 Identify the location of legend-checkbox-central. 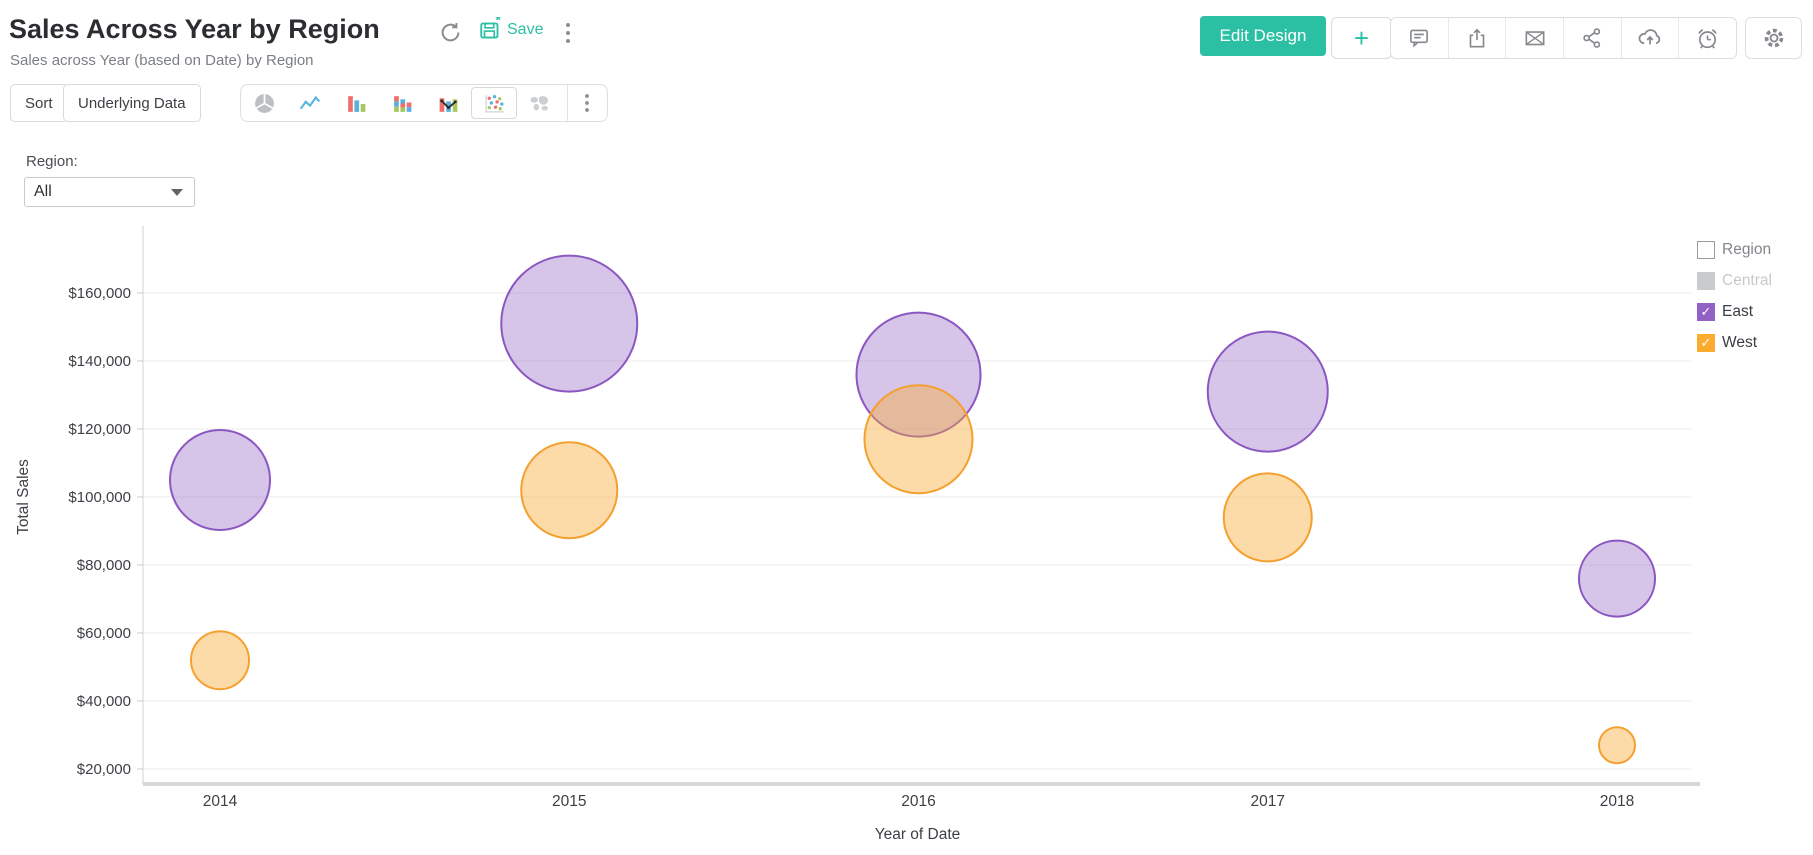
(1706, 280).